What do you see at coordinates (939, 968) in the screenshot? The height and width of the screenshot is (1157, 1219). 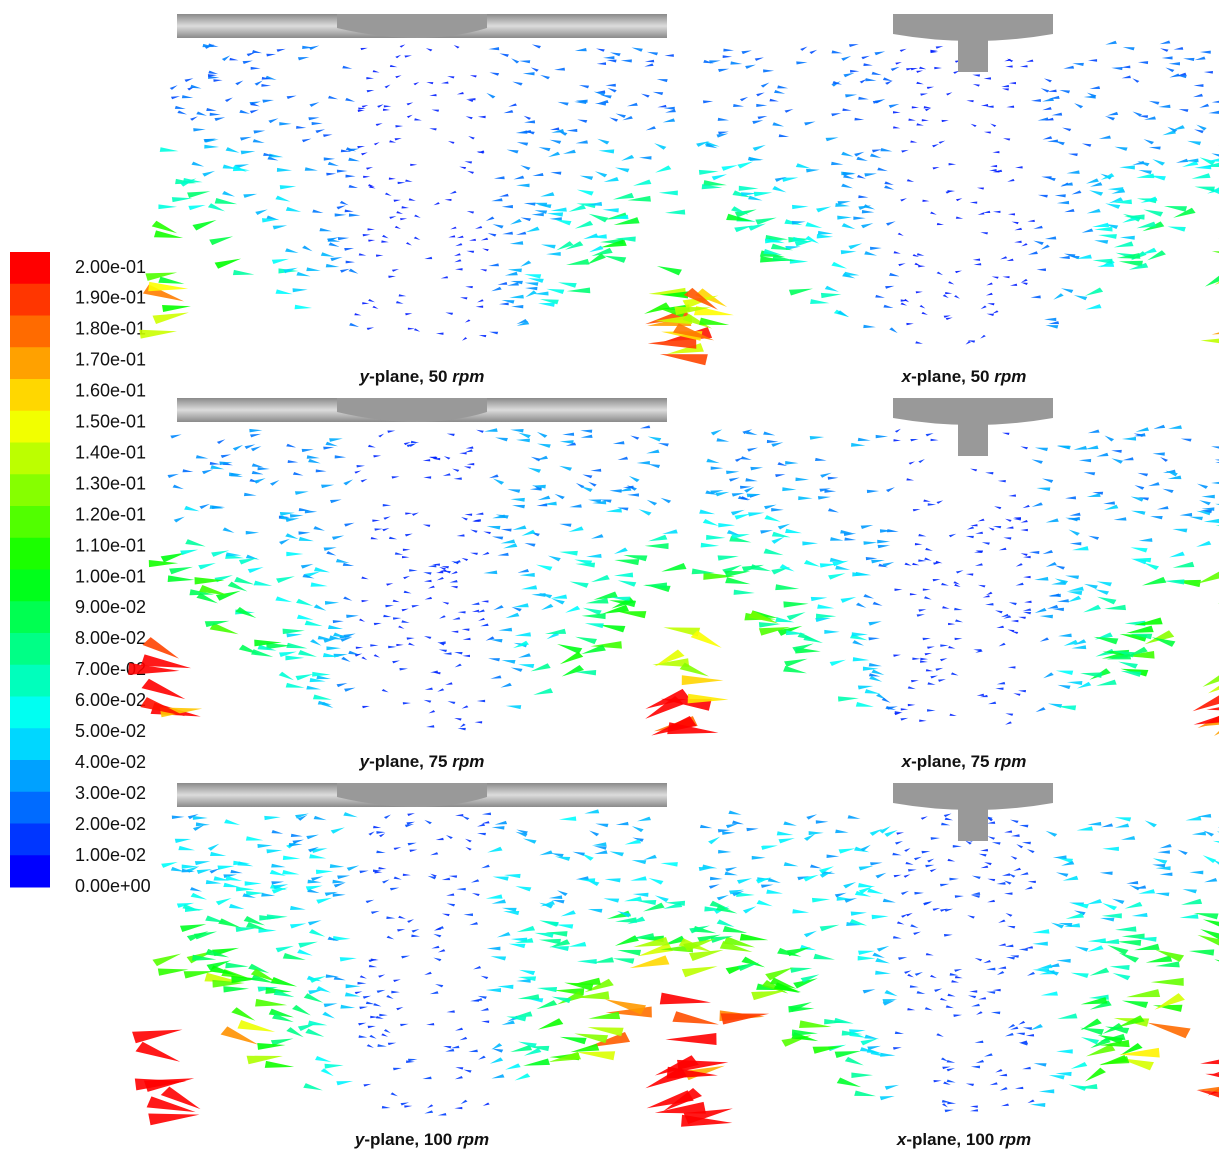 I see `vector-field` at bounding box center [939, 968].